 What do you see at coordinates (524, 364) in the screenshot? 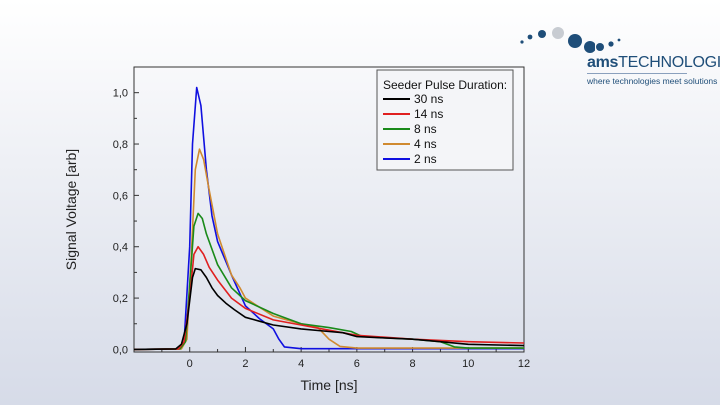
I see `x-tick-label: 12` at bounding box center [524, 364].